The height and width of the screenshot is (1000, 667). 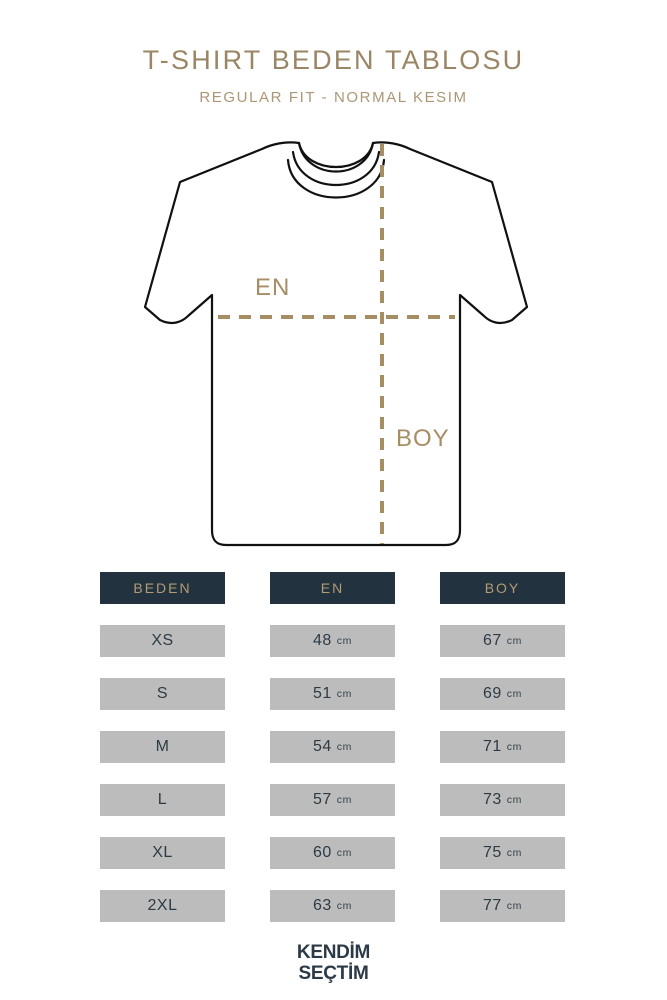 I want to click on column-header-beden: BEDEN, so click(x=162, y=588).